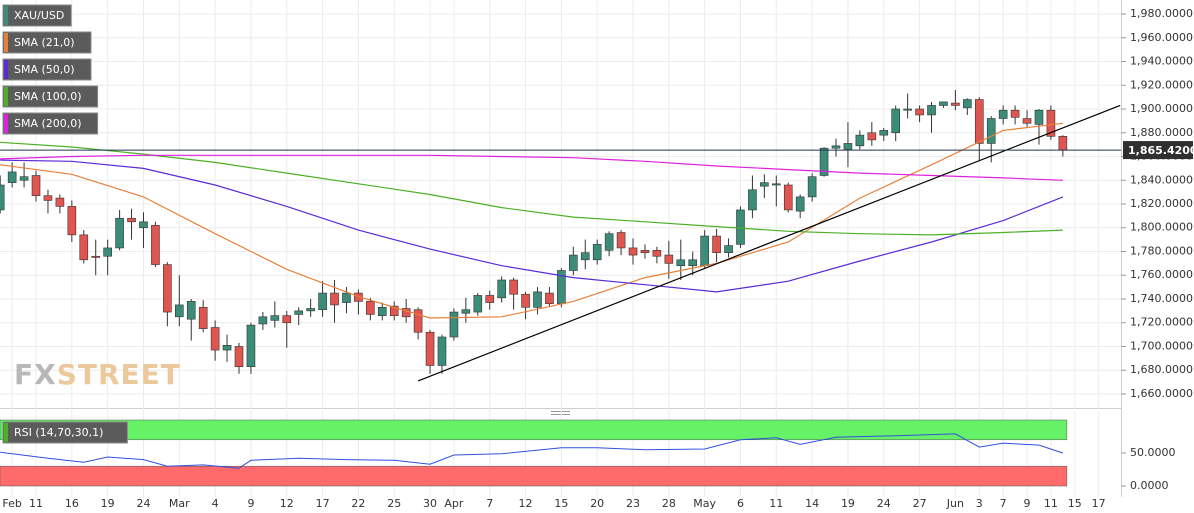 The height and width of the screenshot is (513, 1194). Describe the element at coordinates (454, 503) in the screenshot. I see `x-tick-label: Apr` at that location.